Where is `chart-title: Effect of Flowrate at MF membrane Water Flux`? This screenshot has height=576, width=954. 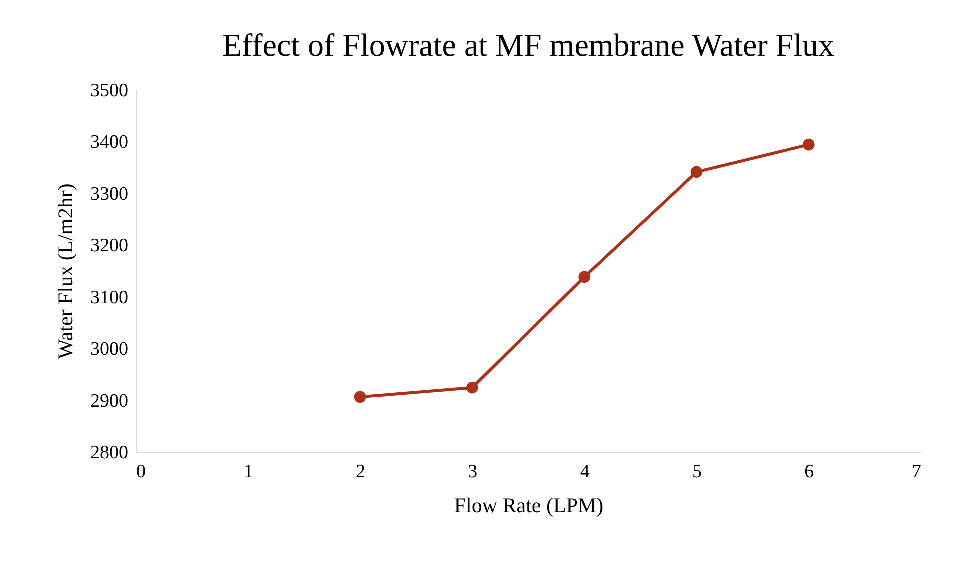 chart-title: Effect of Flowrate at MF membrane Water Flux is located at coordinates (528, 45).